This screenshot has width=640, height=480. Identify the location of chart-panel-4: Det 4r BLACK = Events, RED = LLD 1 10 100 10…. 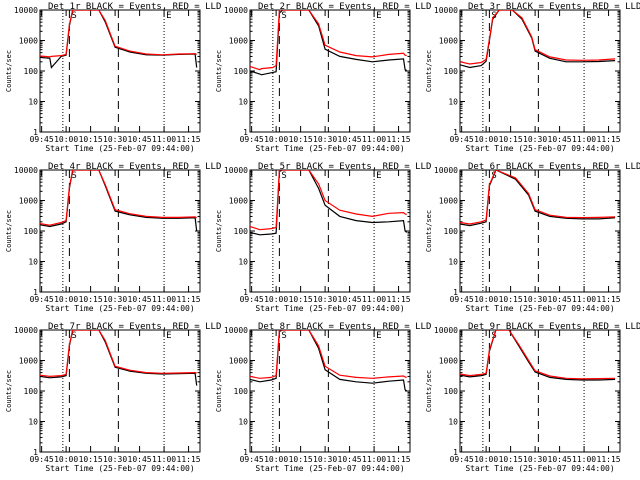
(113, 237).